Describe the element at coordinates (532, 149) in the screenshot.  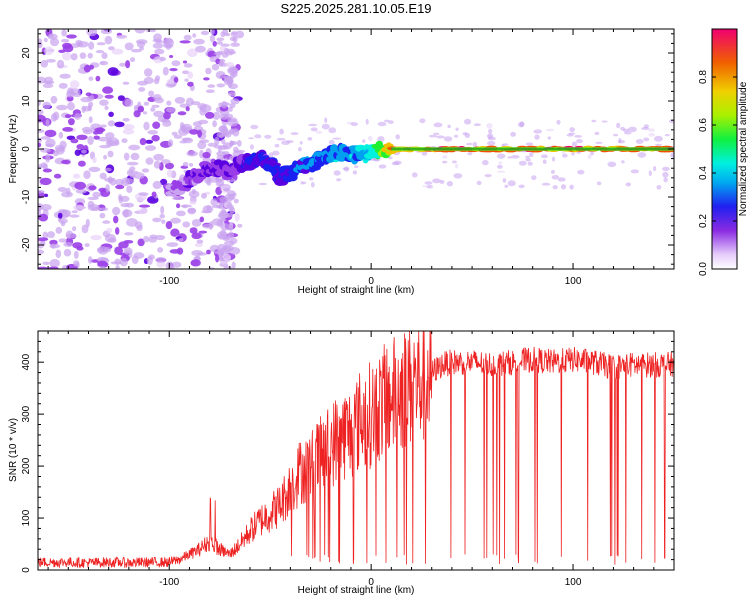
I see `ridge-band` at that location.